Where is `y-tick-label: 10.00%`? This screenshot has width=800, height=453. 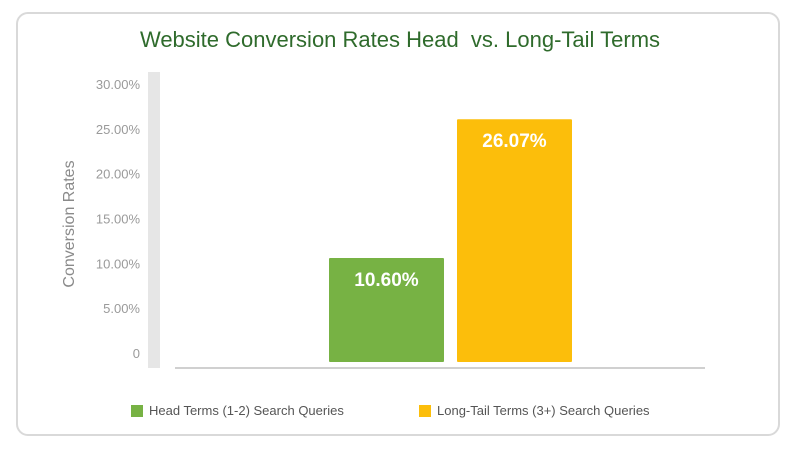
y-tick-label: 10.00% is located at coordinates (118, 263).